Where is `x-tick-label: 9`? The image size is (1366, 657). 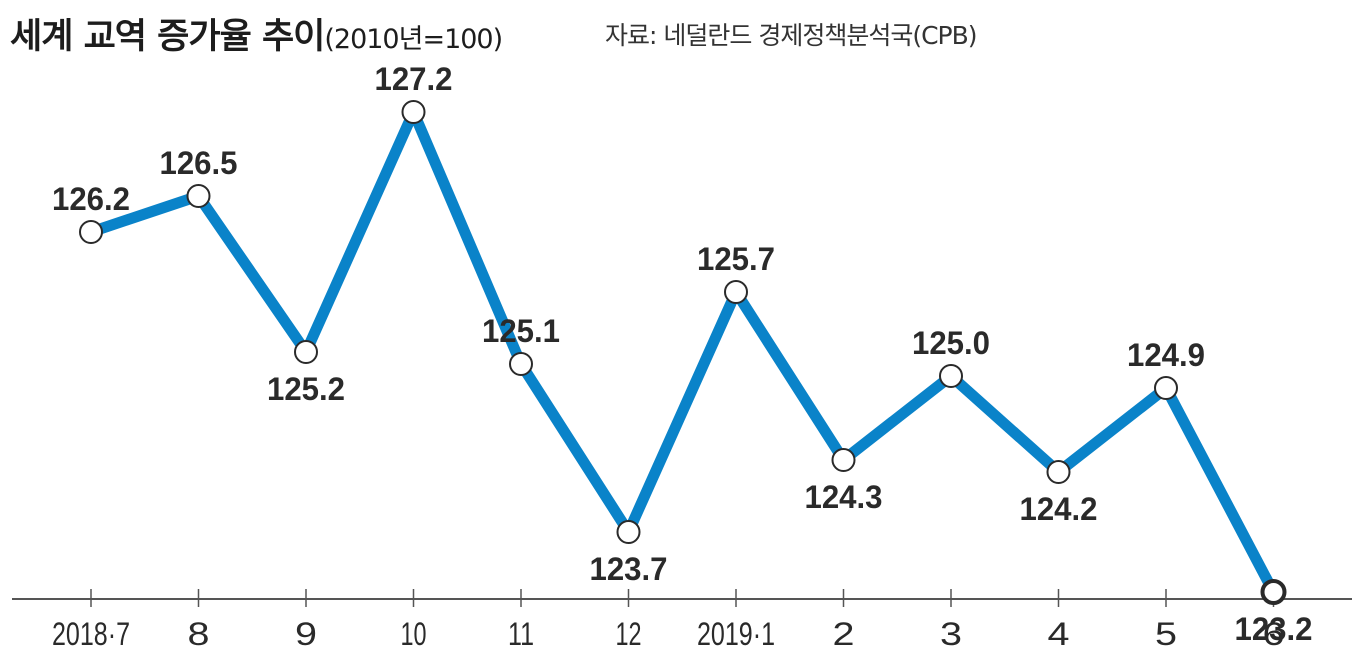
x-tick-label: 9 is located at coordinates (306, 634).